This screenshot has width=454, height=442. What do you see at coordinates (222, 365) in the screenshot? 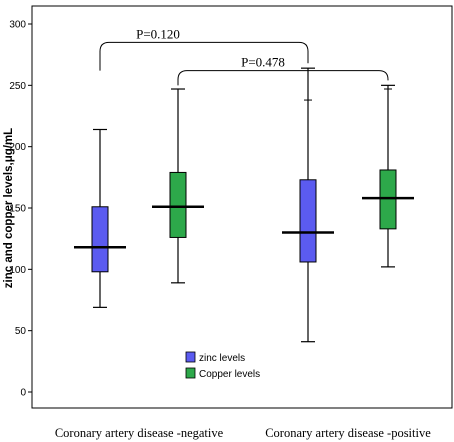
I see `legend: zinc levels Copper levels` at bounding box center [222, 365].